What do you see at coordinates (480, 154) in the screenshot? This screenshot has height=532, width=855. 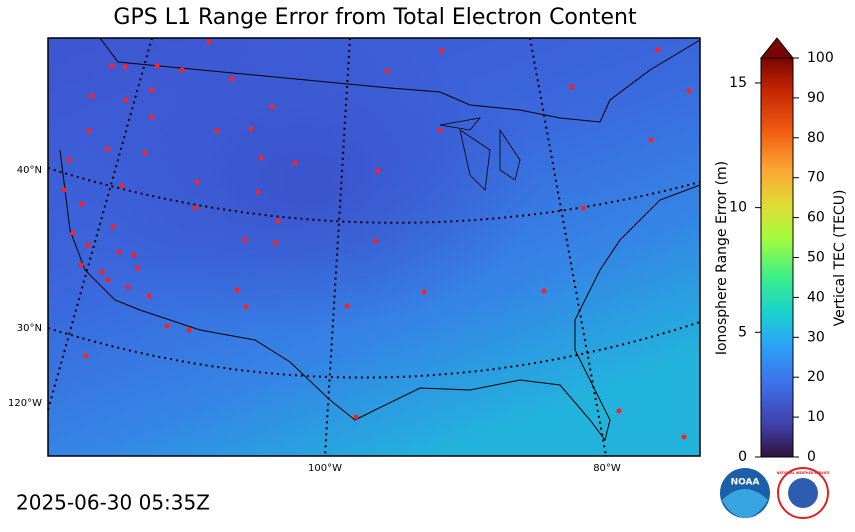 I see `great-lakes` at bounding box center [480, 154].